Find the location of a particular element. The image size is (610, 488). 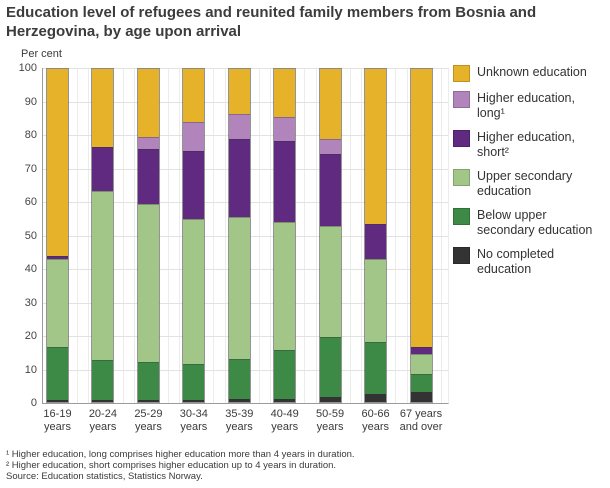

bar-30-34-years is located at coordinates (194, 235).